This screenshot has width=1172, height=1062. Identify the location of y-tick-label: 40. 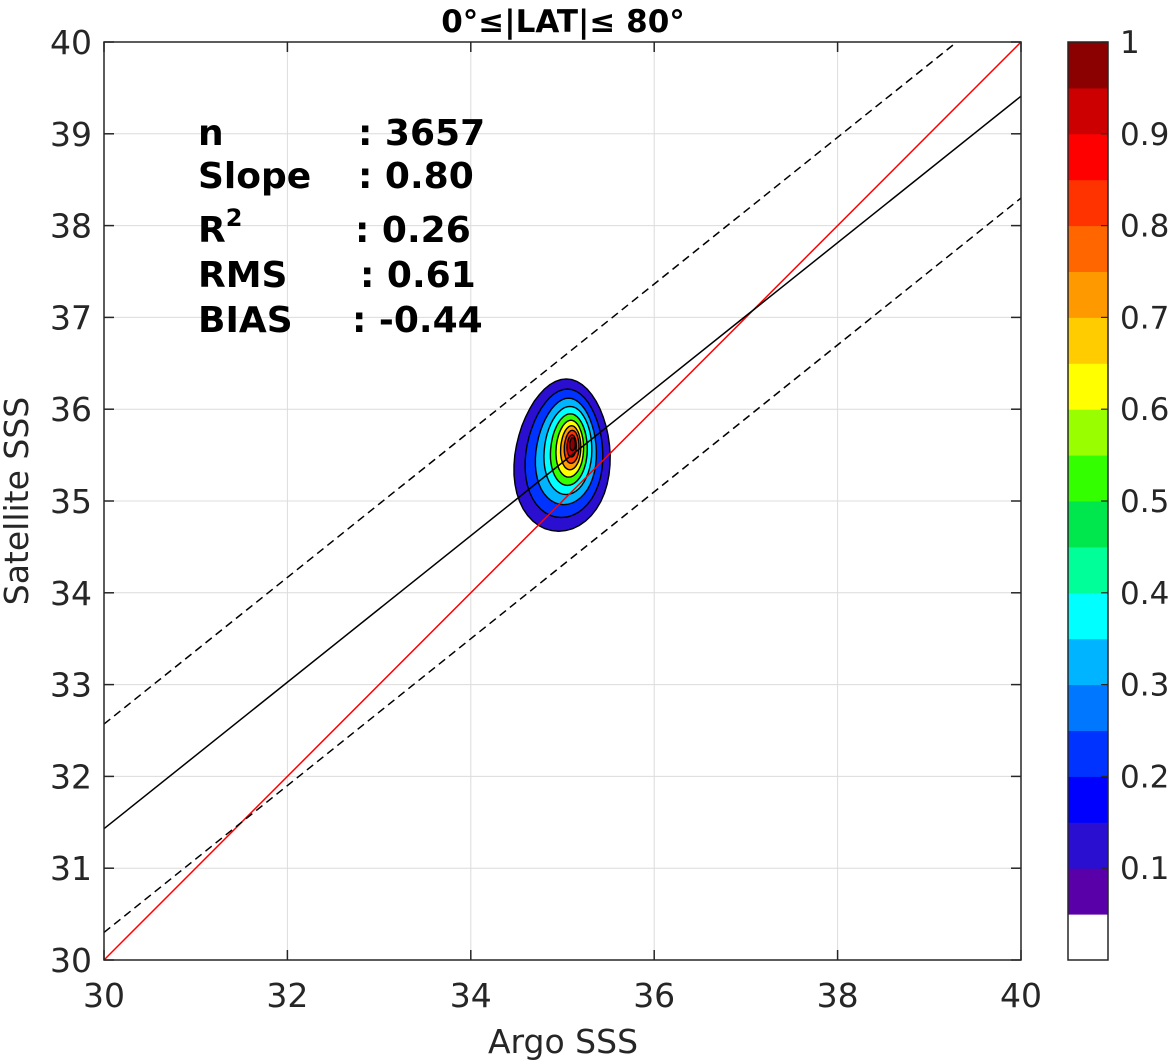
(71, 42).